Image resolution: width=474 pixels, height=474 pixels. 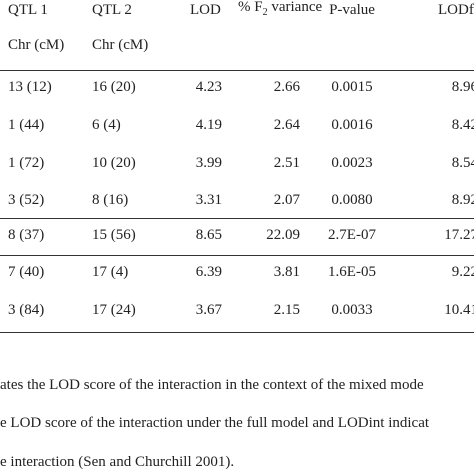 What do you see at coordinates (352, 310) in the screenshot?
I see `cell: 0.0033` at bounding box center [352, 310].